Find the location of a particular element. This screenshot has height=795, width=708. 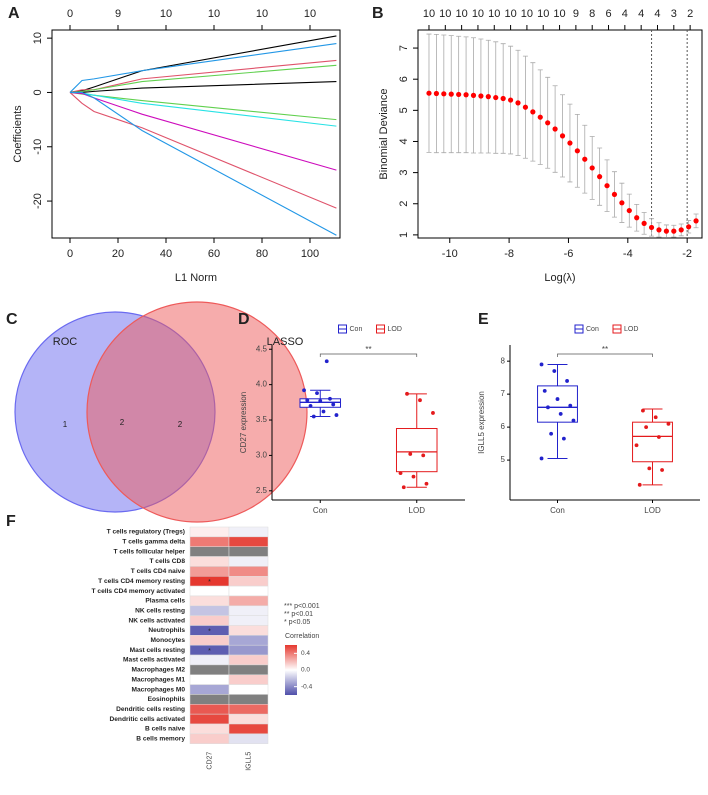

y-tick-label: -20 is located at coordinates (38, 201).